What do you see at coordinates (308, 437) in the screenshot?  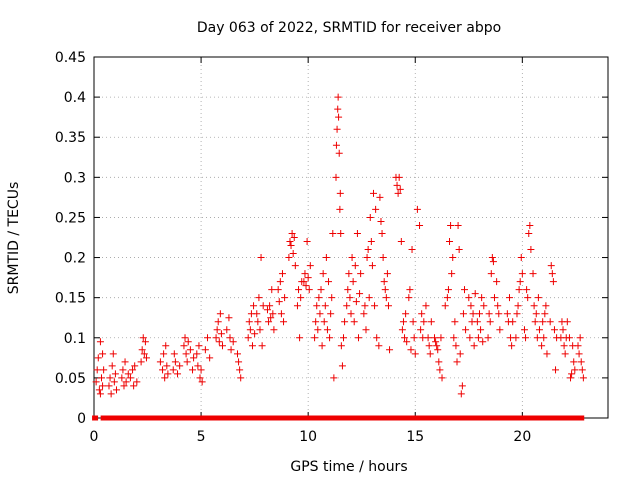 I see `x-tick-label: 10` at bounding box center [308, 437].